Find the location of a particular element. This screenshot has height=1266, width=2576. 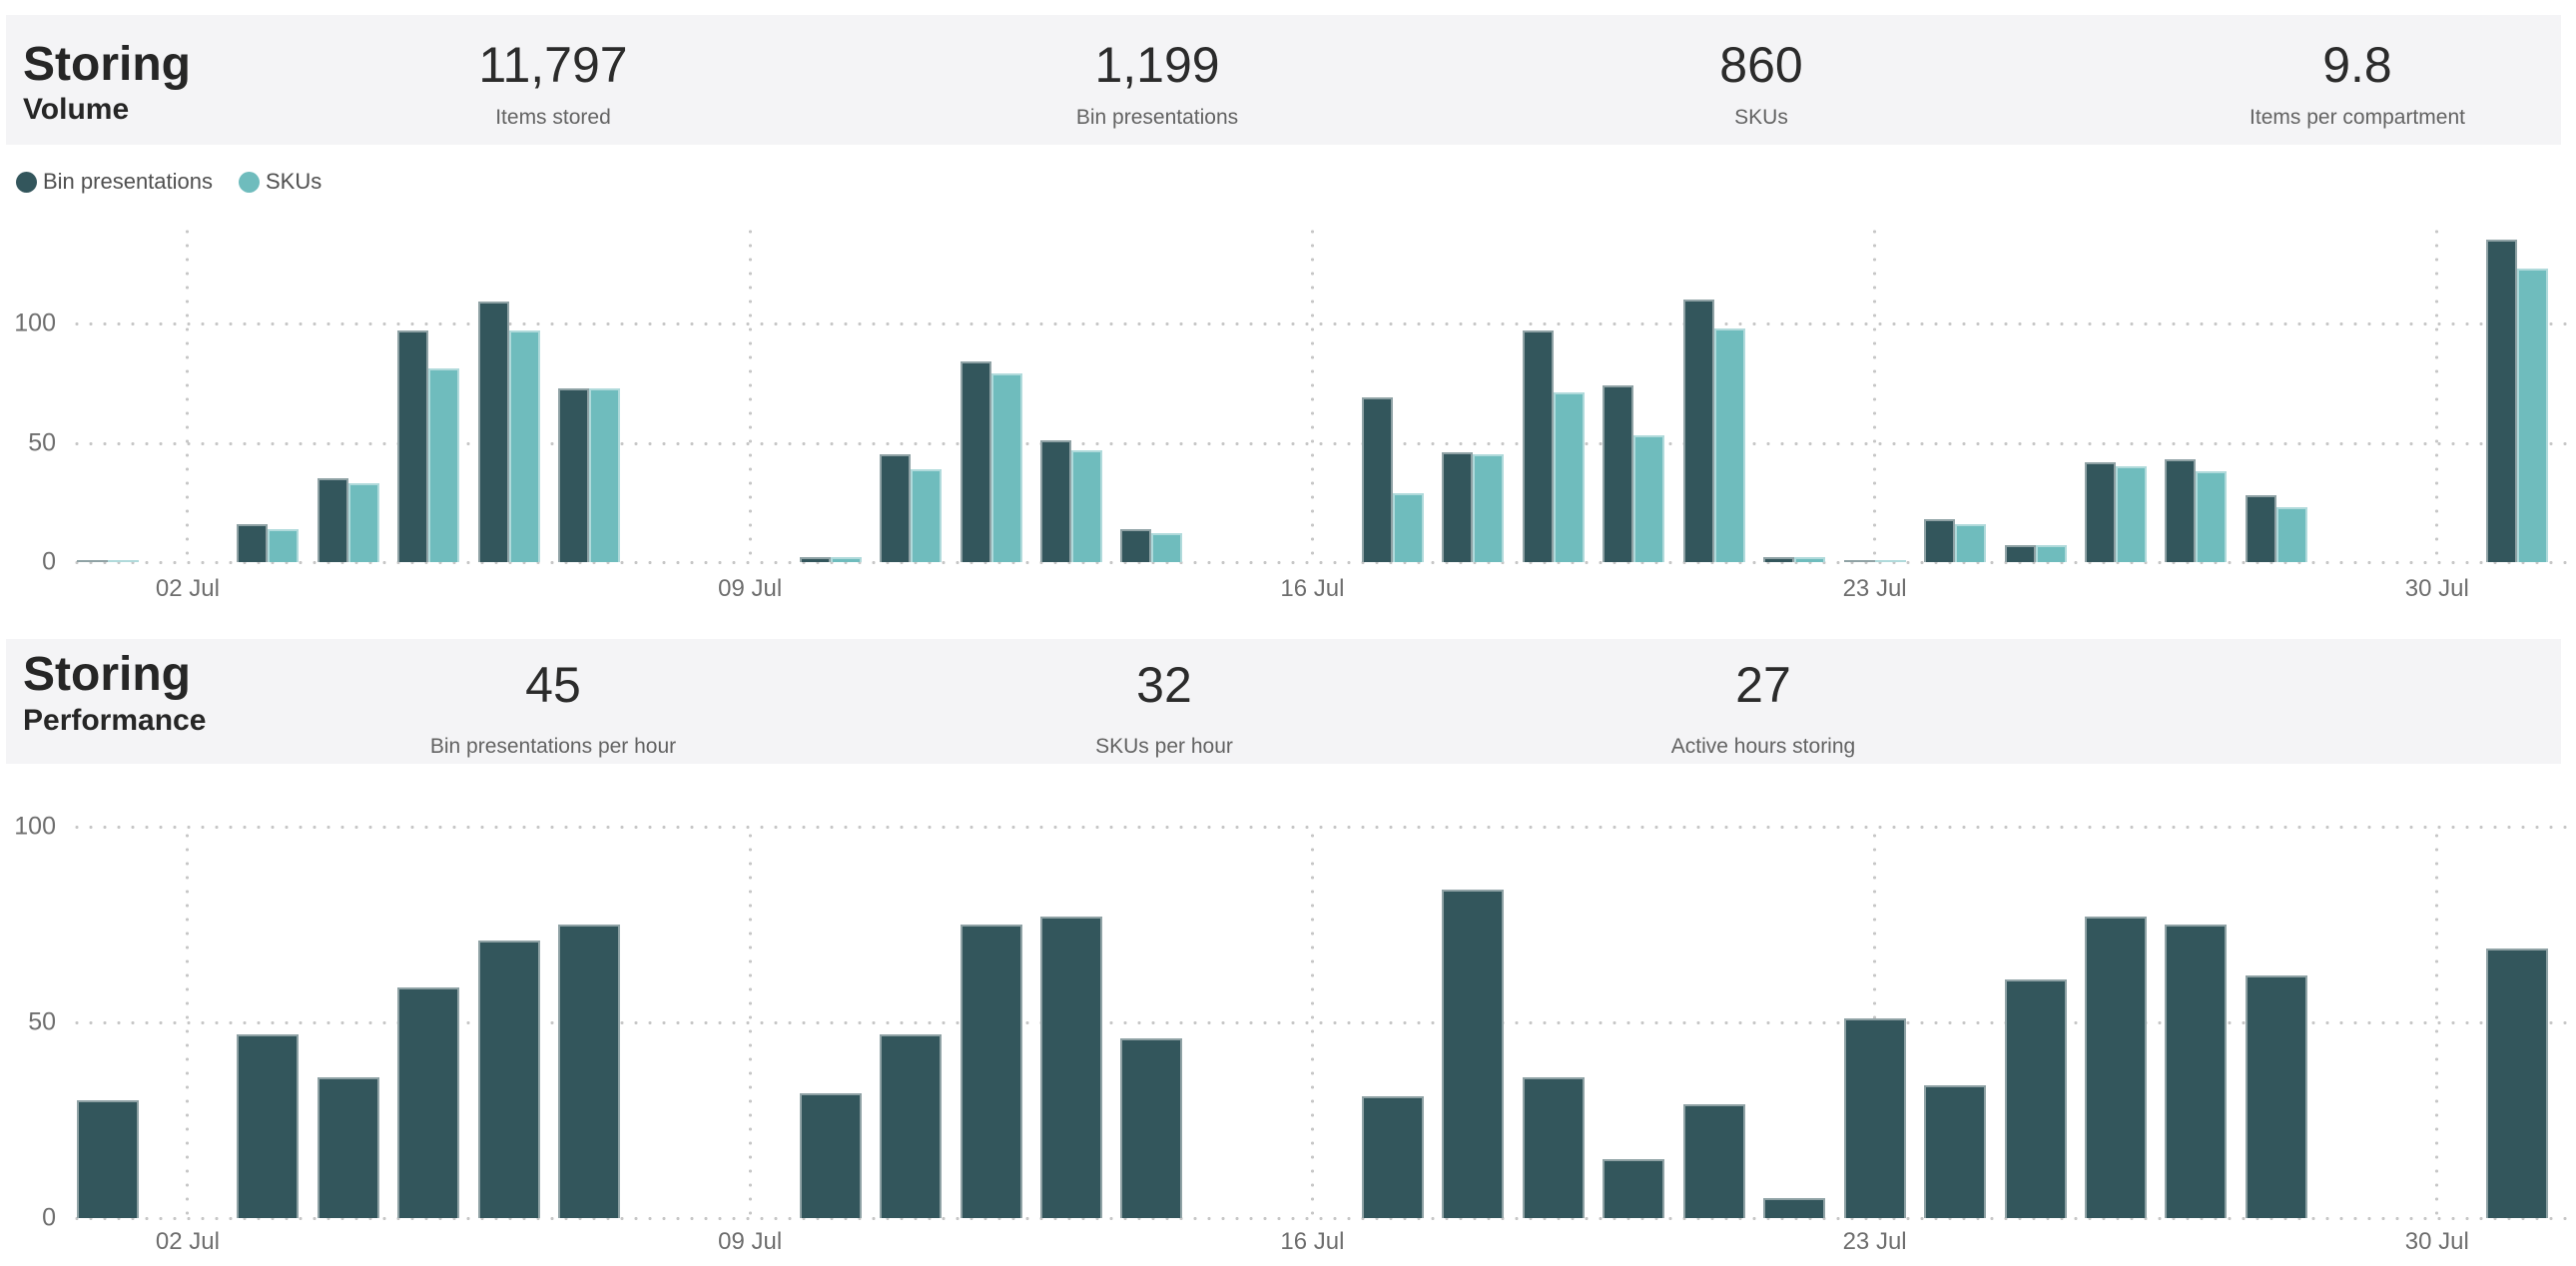

bar-bin-presentations-06-jul is located at coordinates (493, 432).